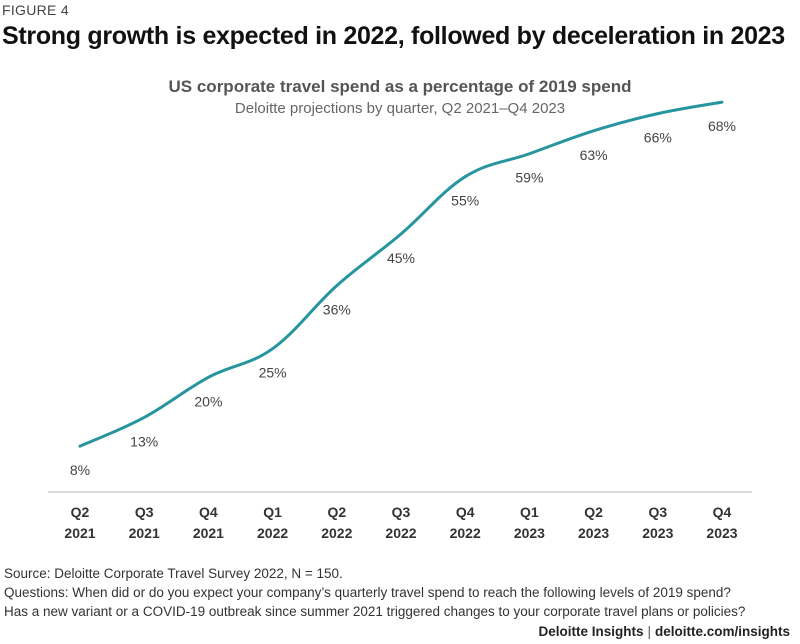  What do you see at coordinates (208, 401) in the screenshot?
I see `data-label-2: 20%` at bounding box center [208, 401].